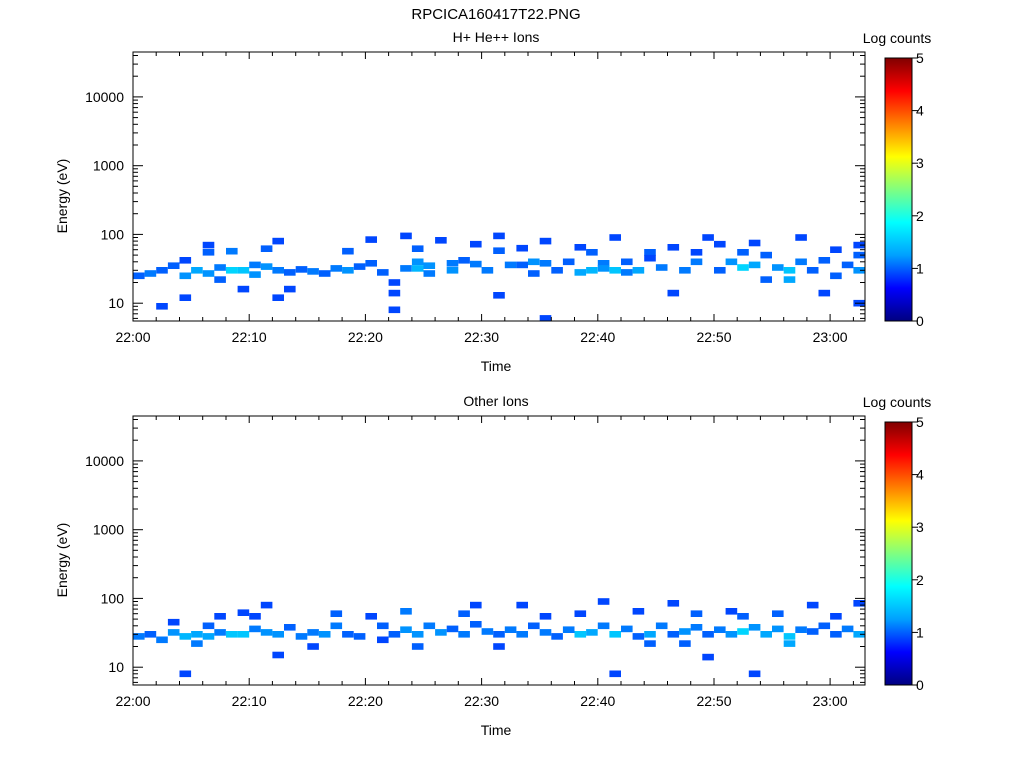  What do you see at coordinates (496, 366) in the screenshot?
I see `x-axis-label: Time` at bounding box center [496, 366].